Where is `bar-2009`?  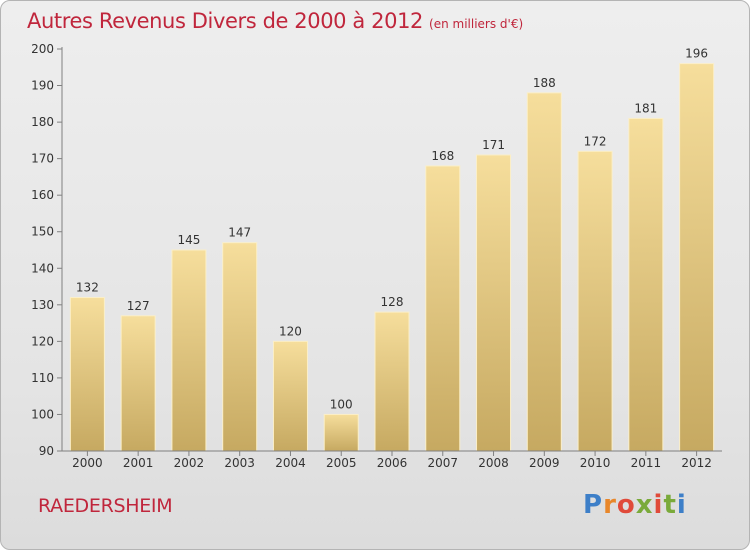 bar-2009 is located at coordinates (544, 272).